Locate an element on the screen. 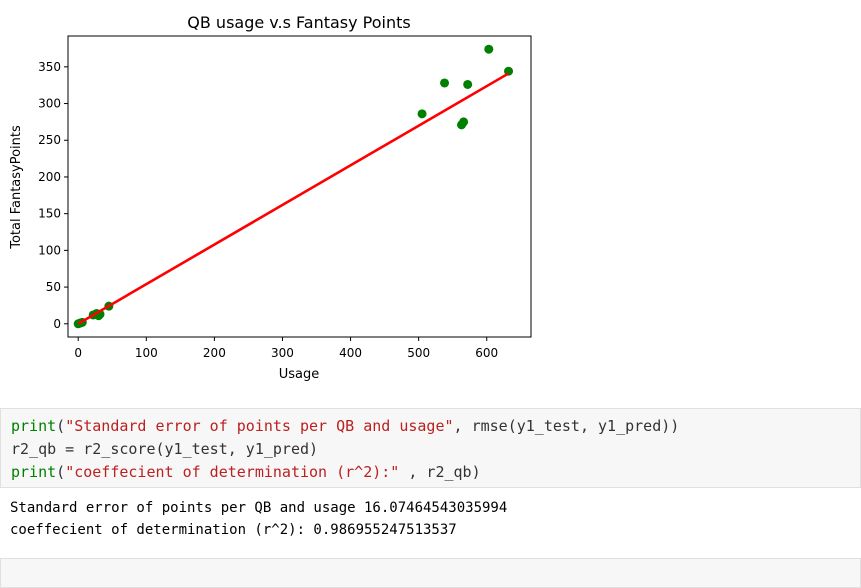  y-tick-label: 100 is located at coordinates (49, 250).